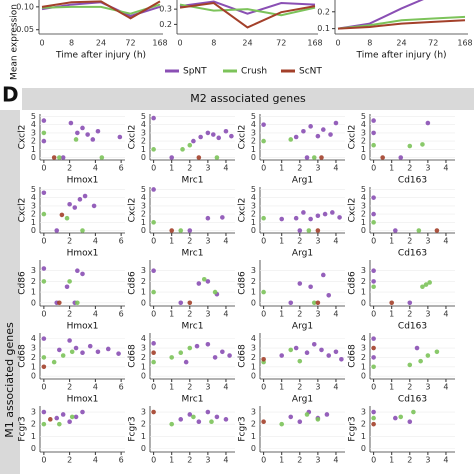 Image resolution: width=474 pixels, height=474 pixels. I want to click on y-axis-label: Cd68, so click(23, 356).